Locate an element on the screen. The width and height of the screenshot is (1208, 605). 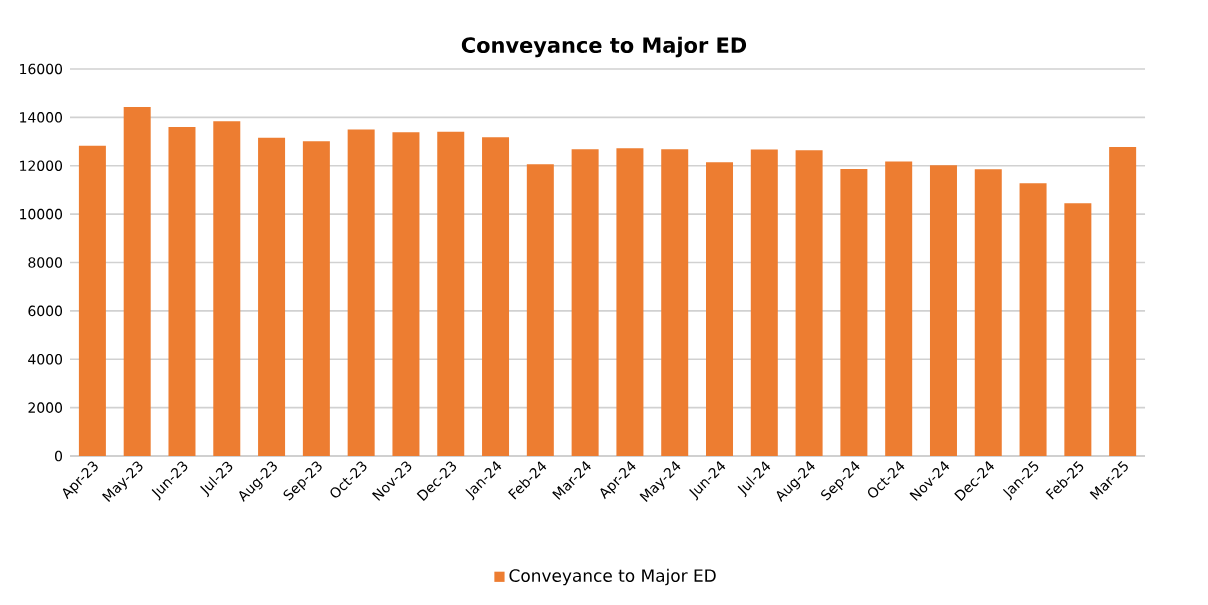
y-tick-label: 4000 is located at coordinates (45, 359).